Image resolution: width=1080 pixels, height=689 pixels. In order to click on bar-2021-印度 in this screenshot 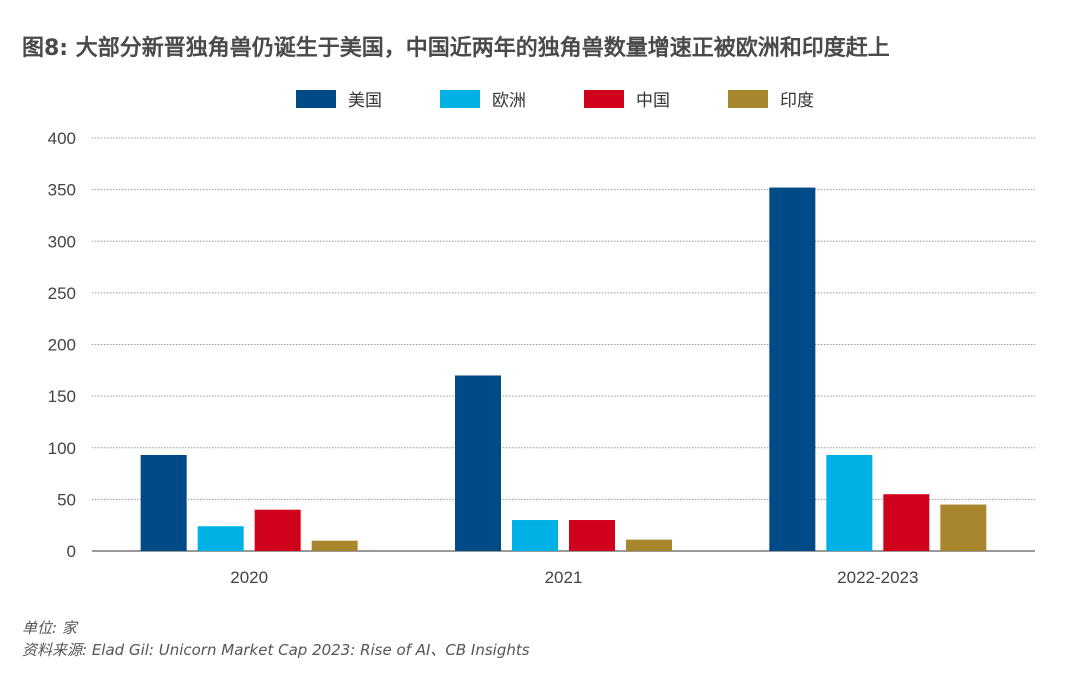, I will do `click(649, 545)`.